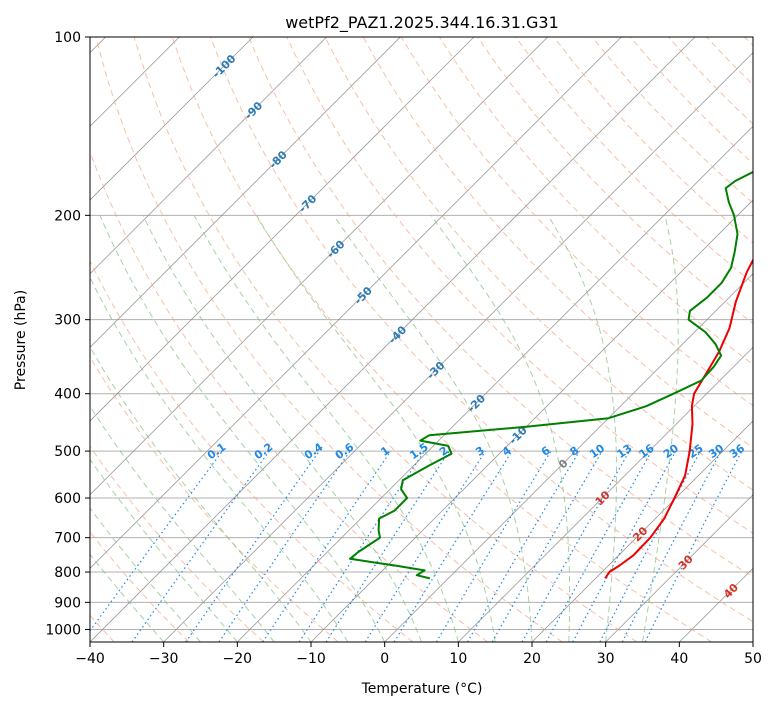  I want to click on y-tick-label: 300, so click(67, 321).